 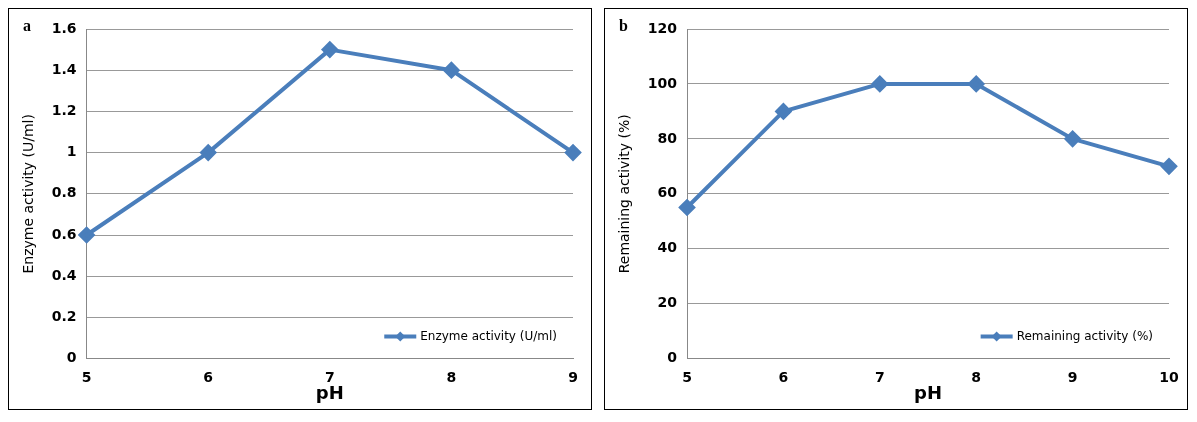 I want to click on y-tick-label: 1.2, so click(x=64, y=110).